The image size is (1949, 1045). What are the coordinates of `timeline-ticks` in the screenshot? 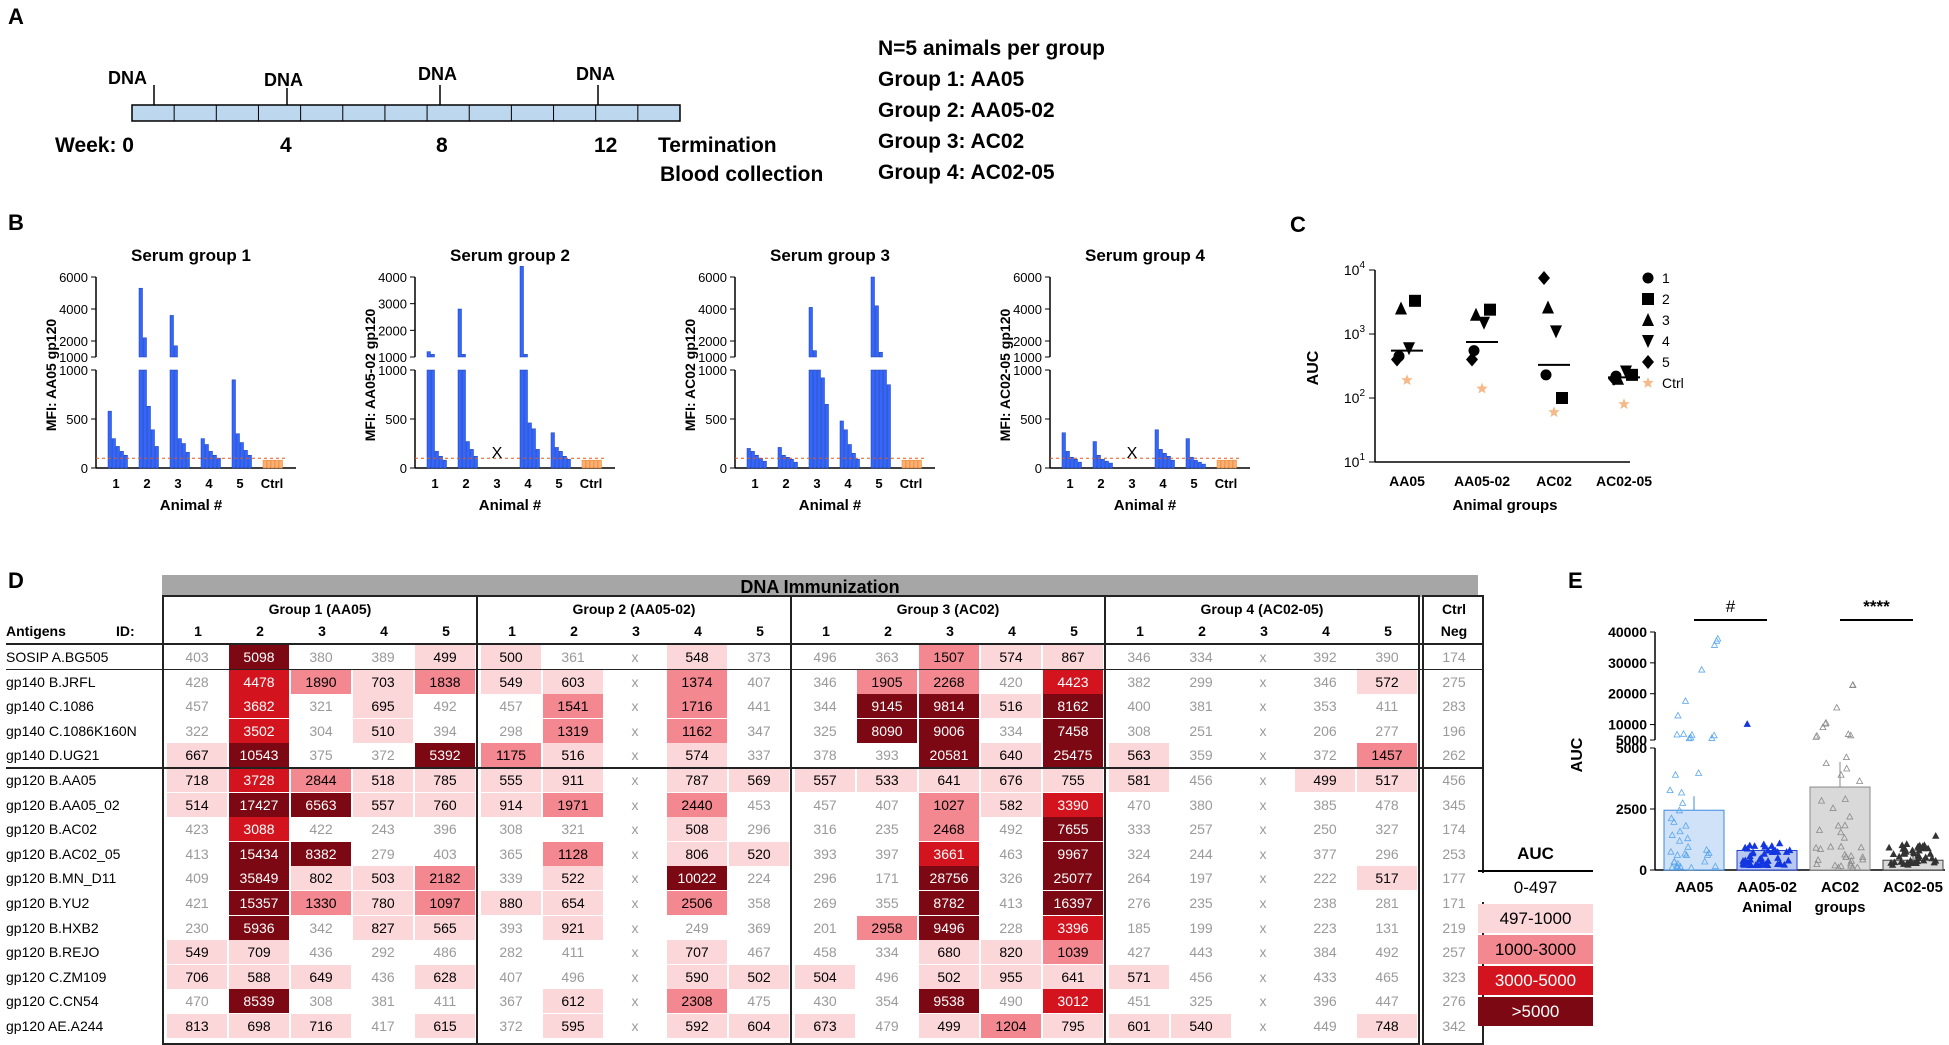 It's located at (406, 113).